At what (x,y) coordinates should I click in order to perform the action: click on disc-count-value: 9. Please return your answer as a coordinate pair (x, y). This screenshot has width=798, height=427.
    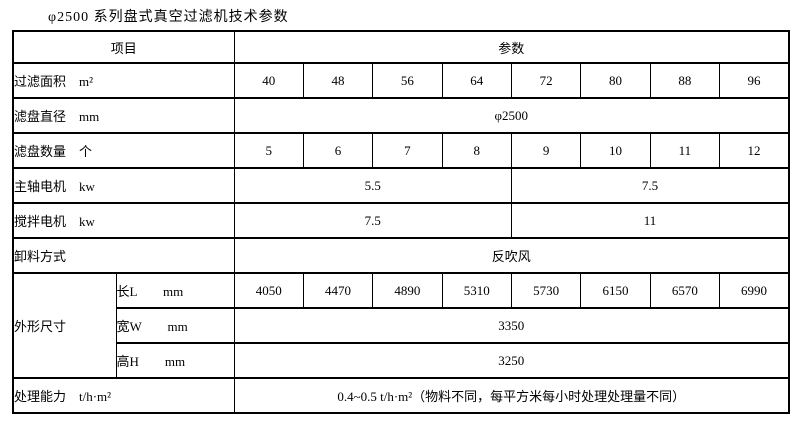
    Looking at the image, I should click on (546, 150).